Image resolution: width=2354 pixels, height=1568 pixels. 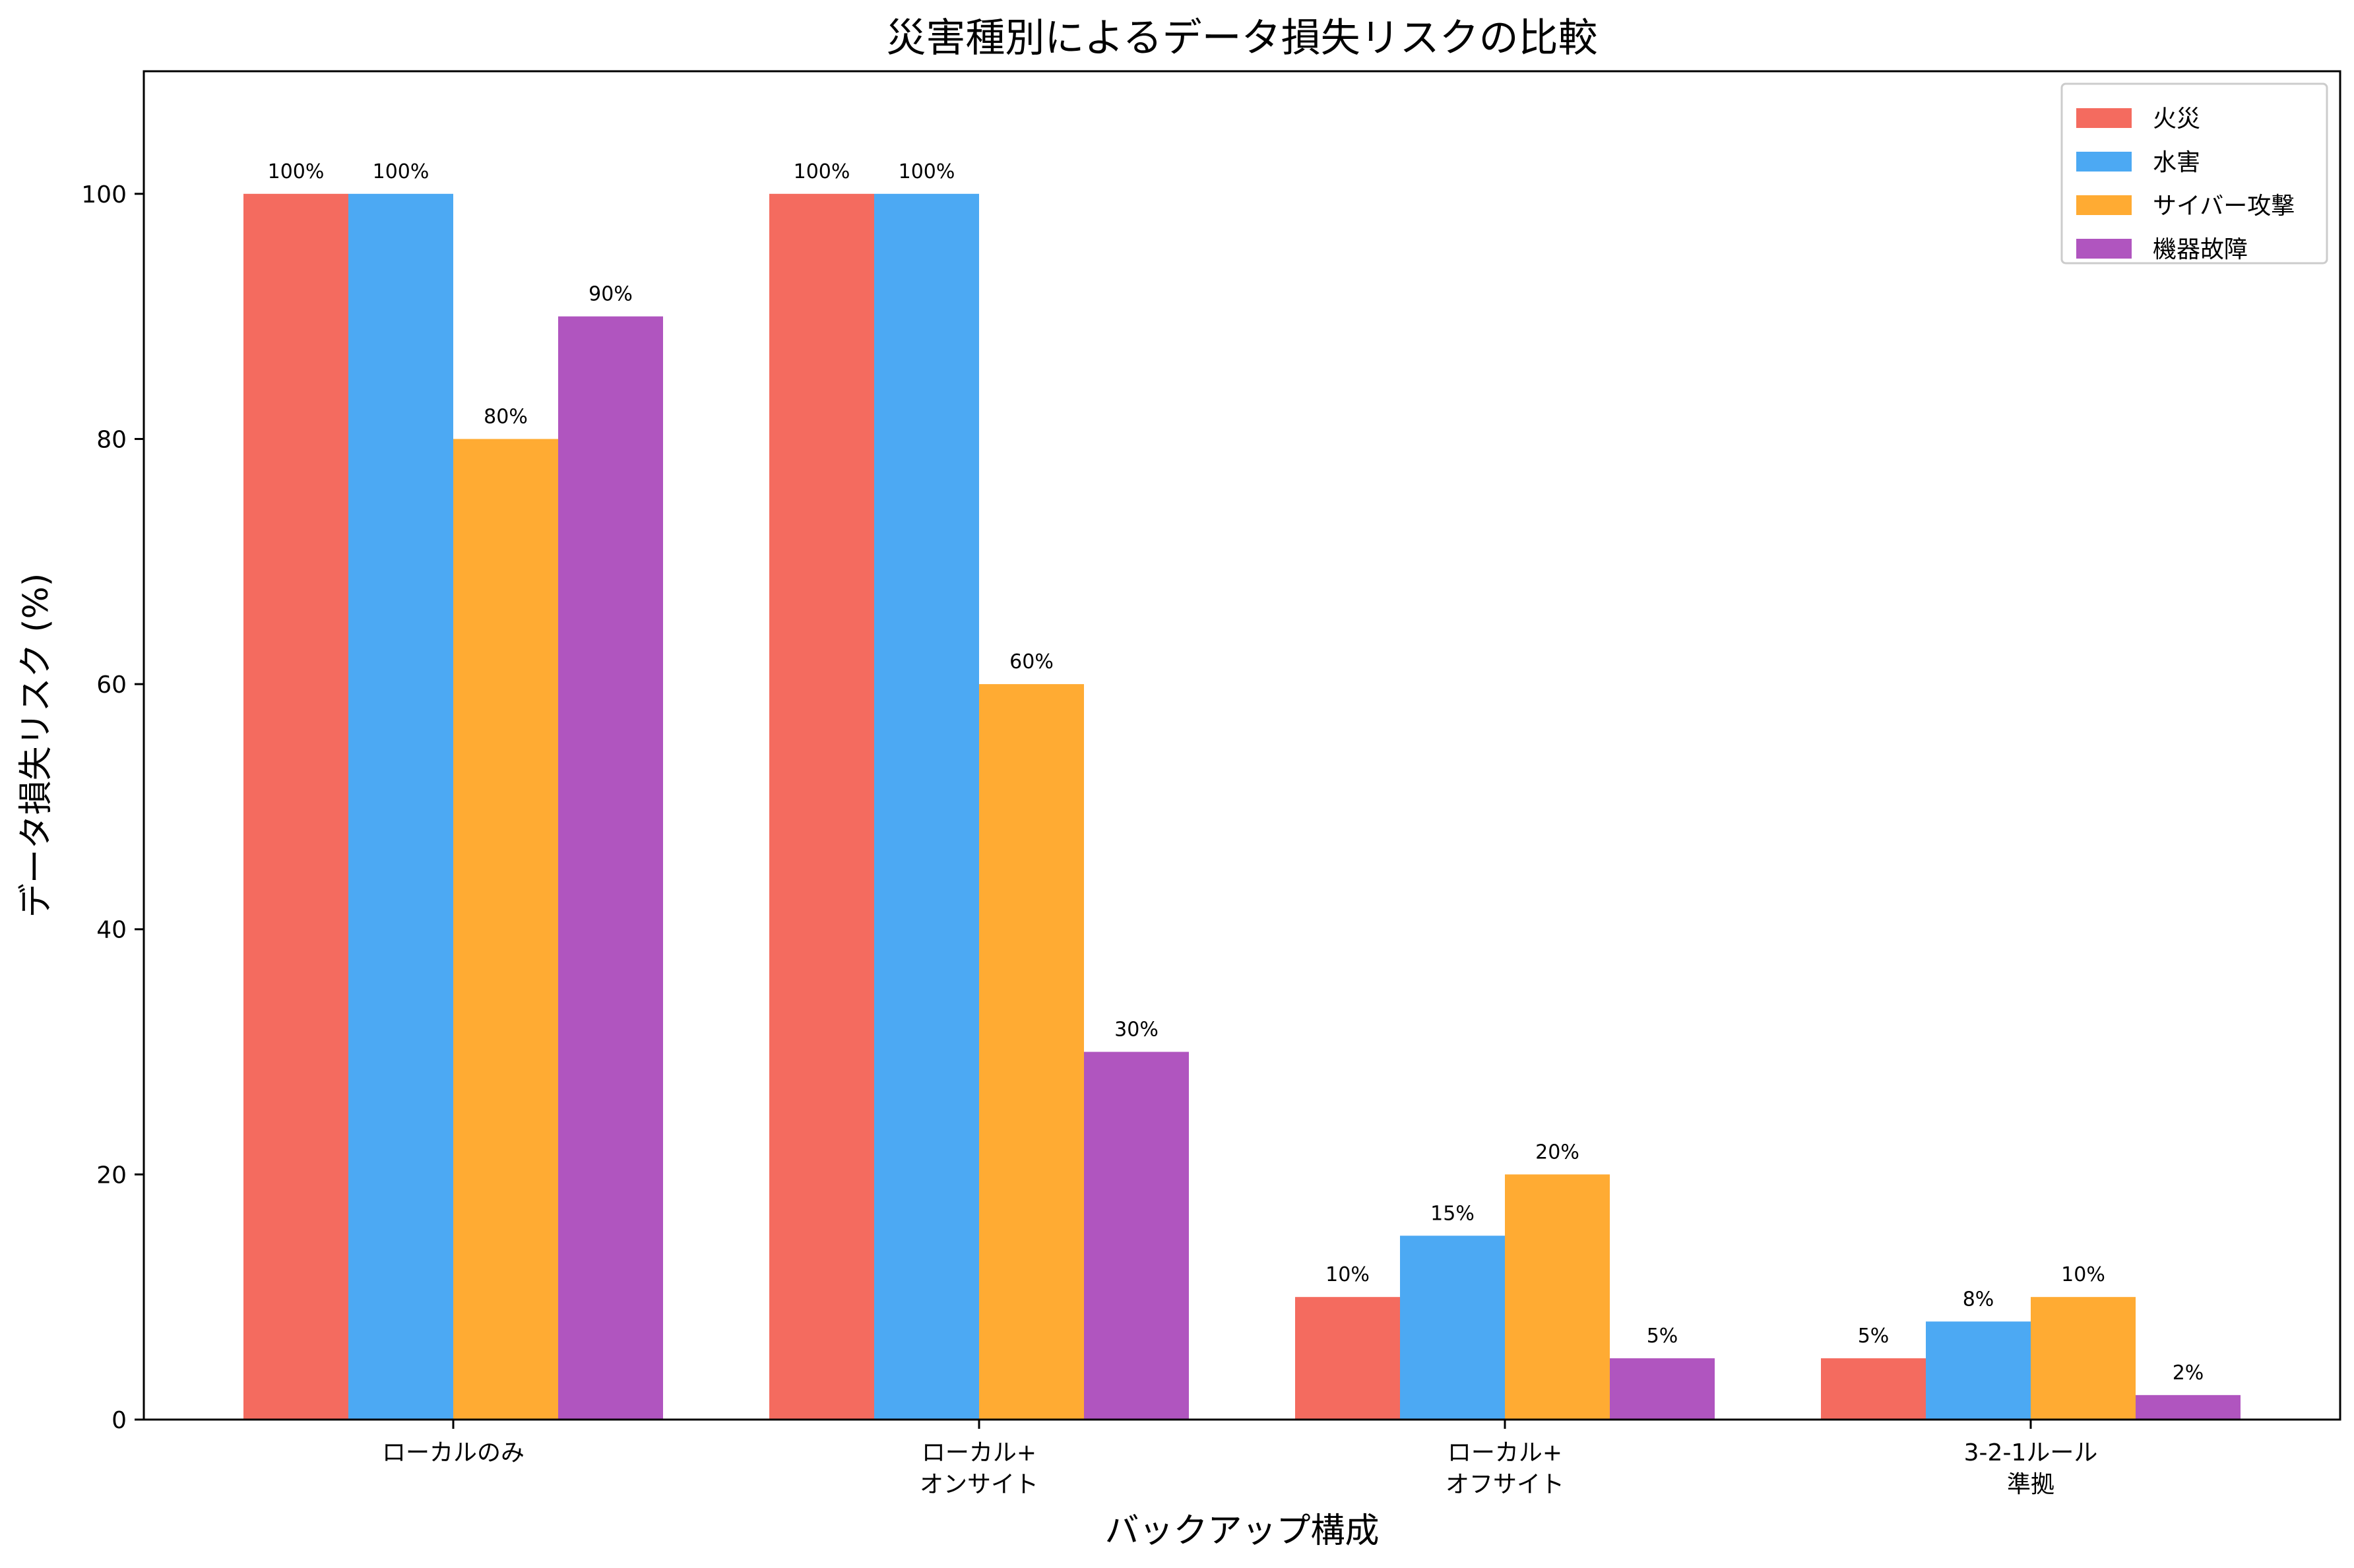 What do you see at coordinates (1505, 1484) in the screenshot?
I see `x-tick-label: オフサイト` at bounding box center [1505, 1484].